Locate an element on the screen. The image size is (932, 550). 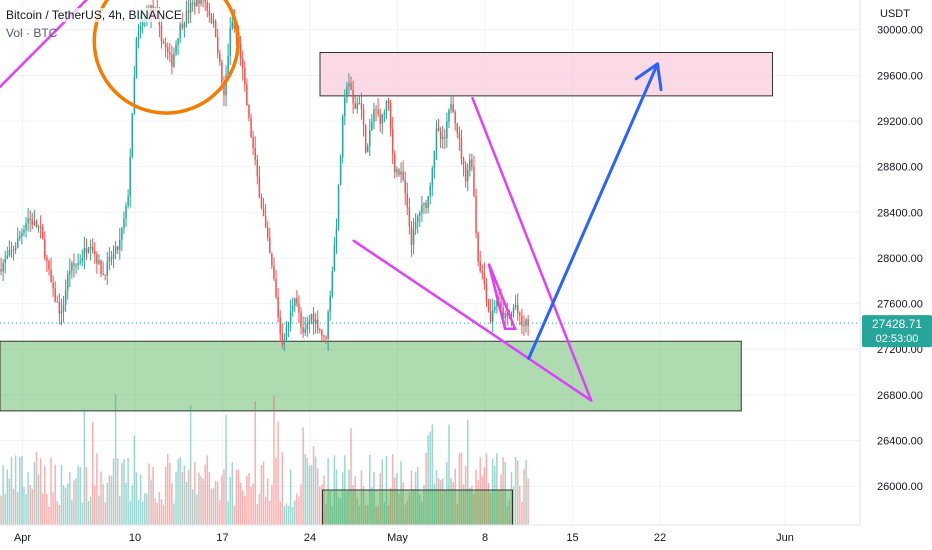
wedge-lower-line is located at coordinates (472, 320).